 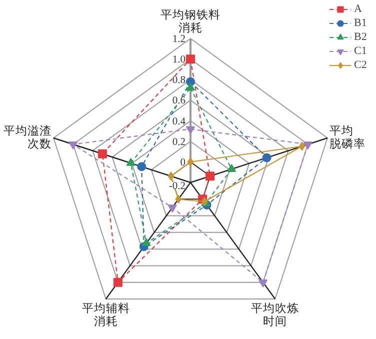 I want to click on y-tick-label: 1.2, so click(x=179, y=39).